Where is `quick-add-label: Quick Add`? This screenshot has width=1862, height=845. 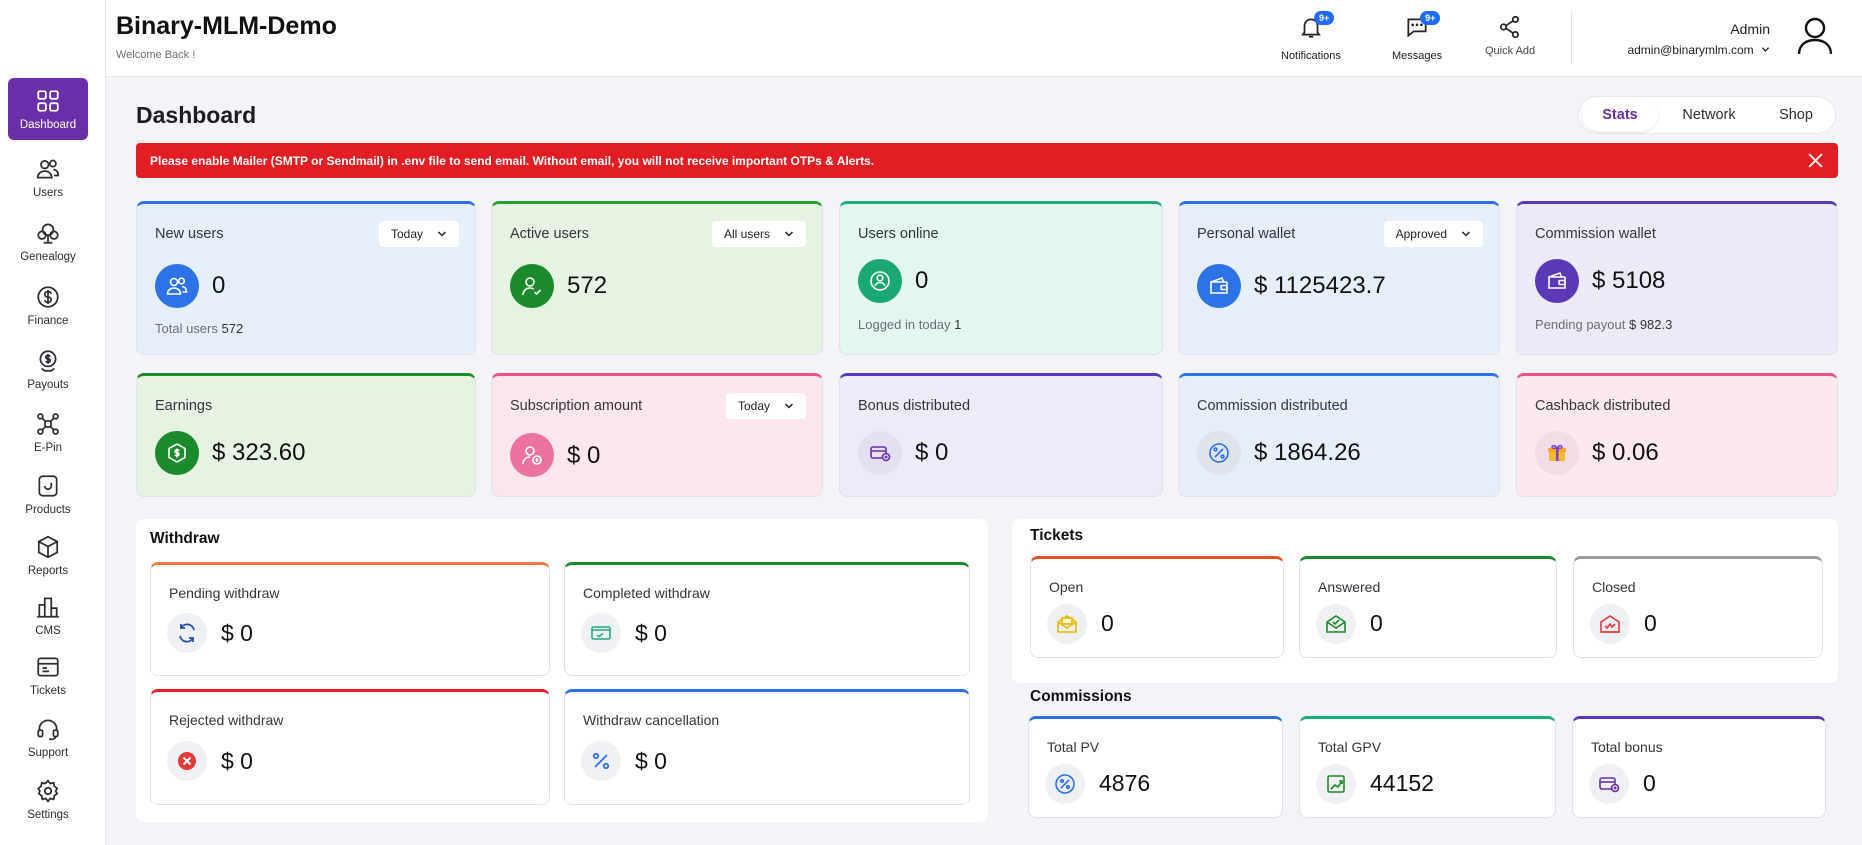 quick-add-label: Quick Add is located at coordinates (1510, 51).